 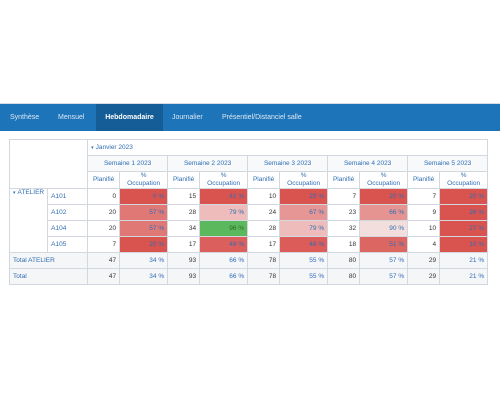 I want to click on total-row: Total 47 34 % 93 66 % 78 55 % 80 57 % 29 21 %, so click(x=248, y=276).